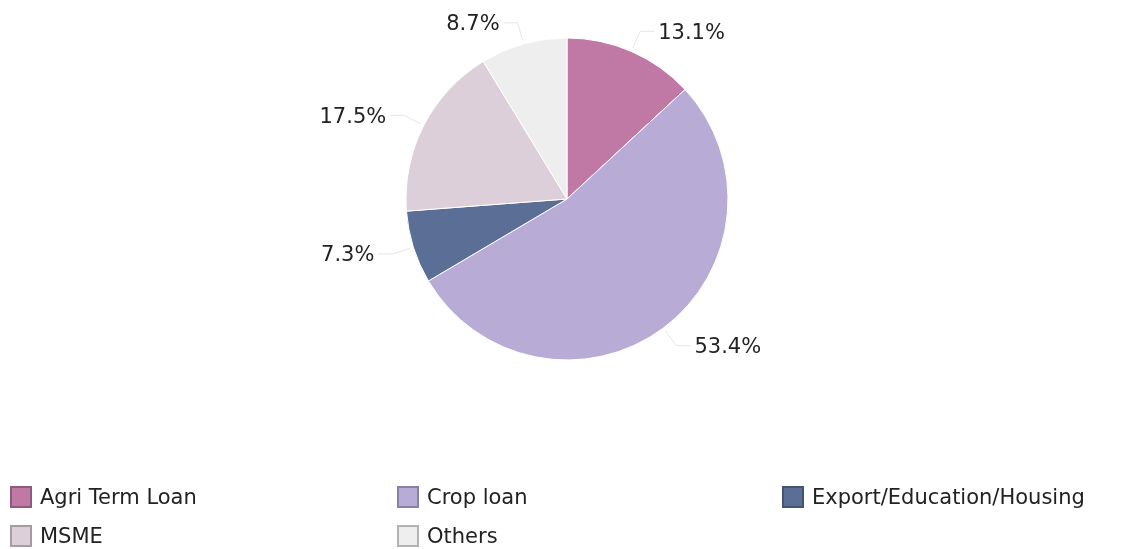 This screenshot has width=1129, height=549. Describe the element at coordinates (462, 536) in the screenshot. I see `legend-label: Others` at that location.